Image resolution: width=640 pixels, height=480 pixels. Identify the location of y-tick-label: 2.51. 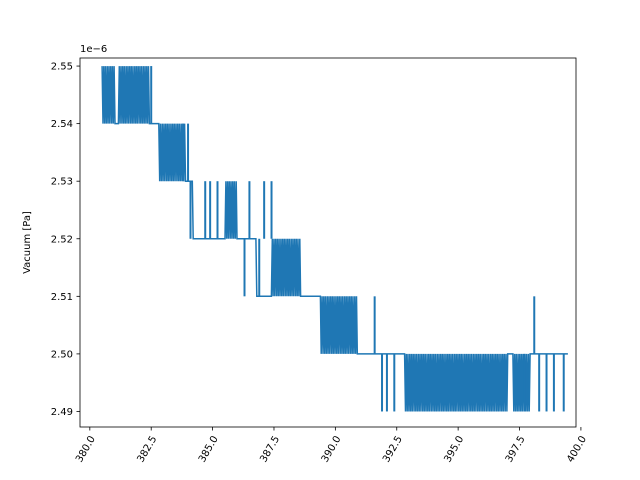
(62, 297).